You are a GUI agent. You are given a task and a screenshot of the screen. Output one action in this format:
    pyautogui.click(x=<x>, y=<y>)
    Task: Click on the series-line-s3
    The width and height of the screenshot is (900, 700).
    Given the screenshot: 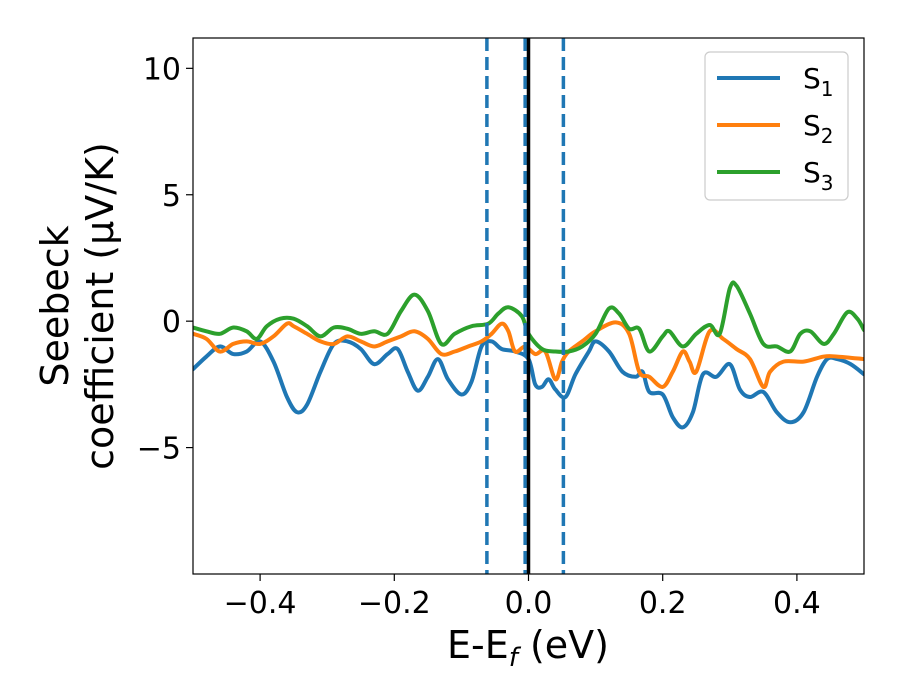 What is the action you would take?
    pyautogui.click(x=528, y=317)
    